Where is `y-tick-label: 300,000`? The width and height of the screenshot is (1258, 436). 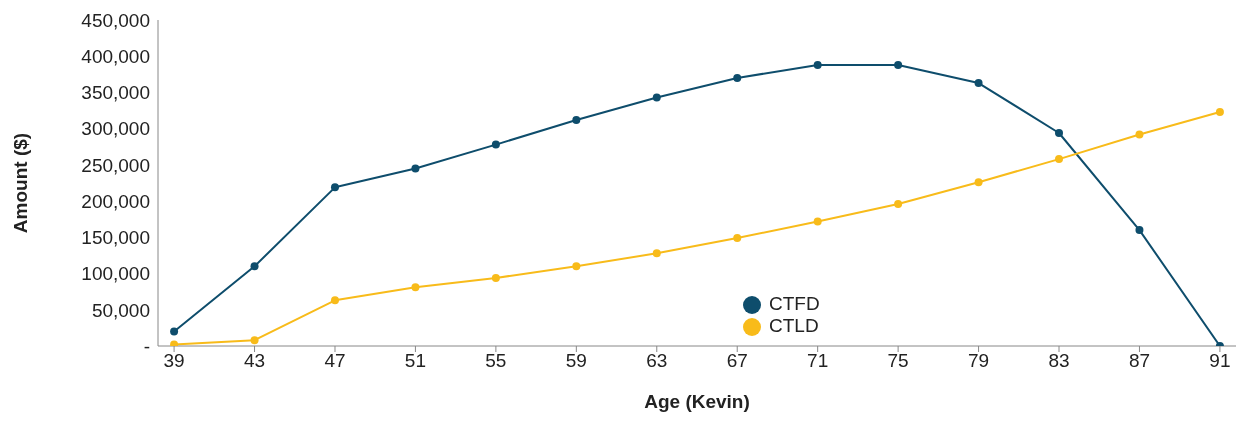
y-tick-label: 300,000 is located at coordinates (115, 129).